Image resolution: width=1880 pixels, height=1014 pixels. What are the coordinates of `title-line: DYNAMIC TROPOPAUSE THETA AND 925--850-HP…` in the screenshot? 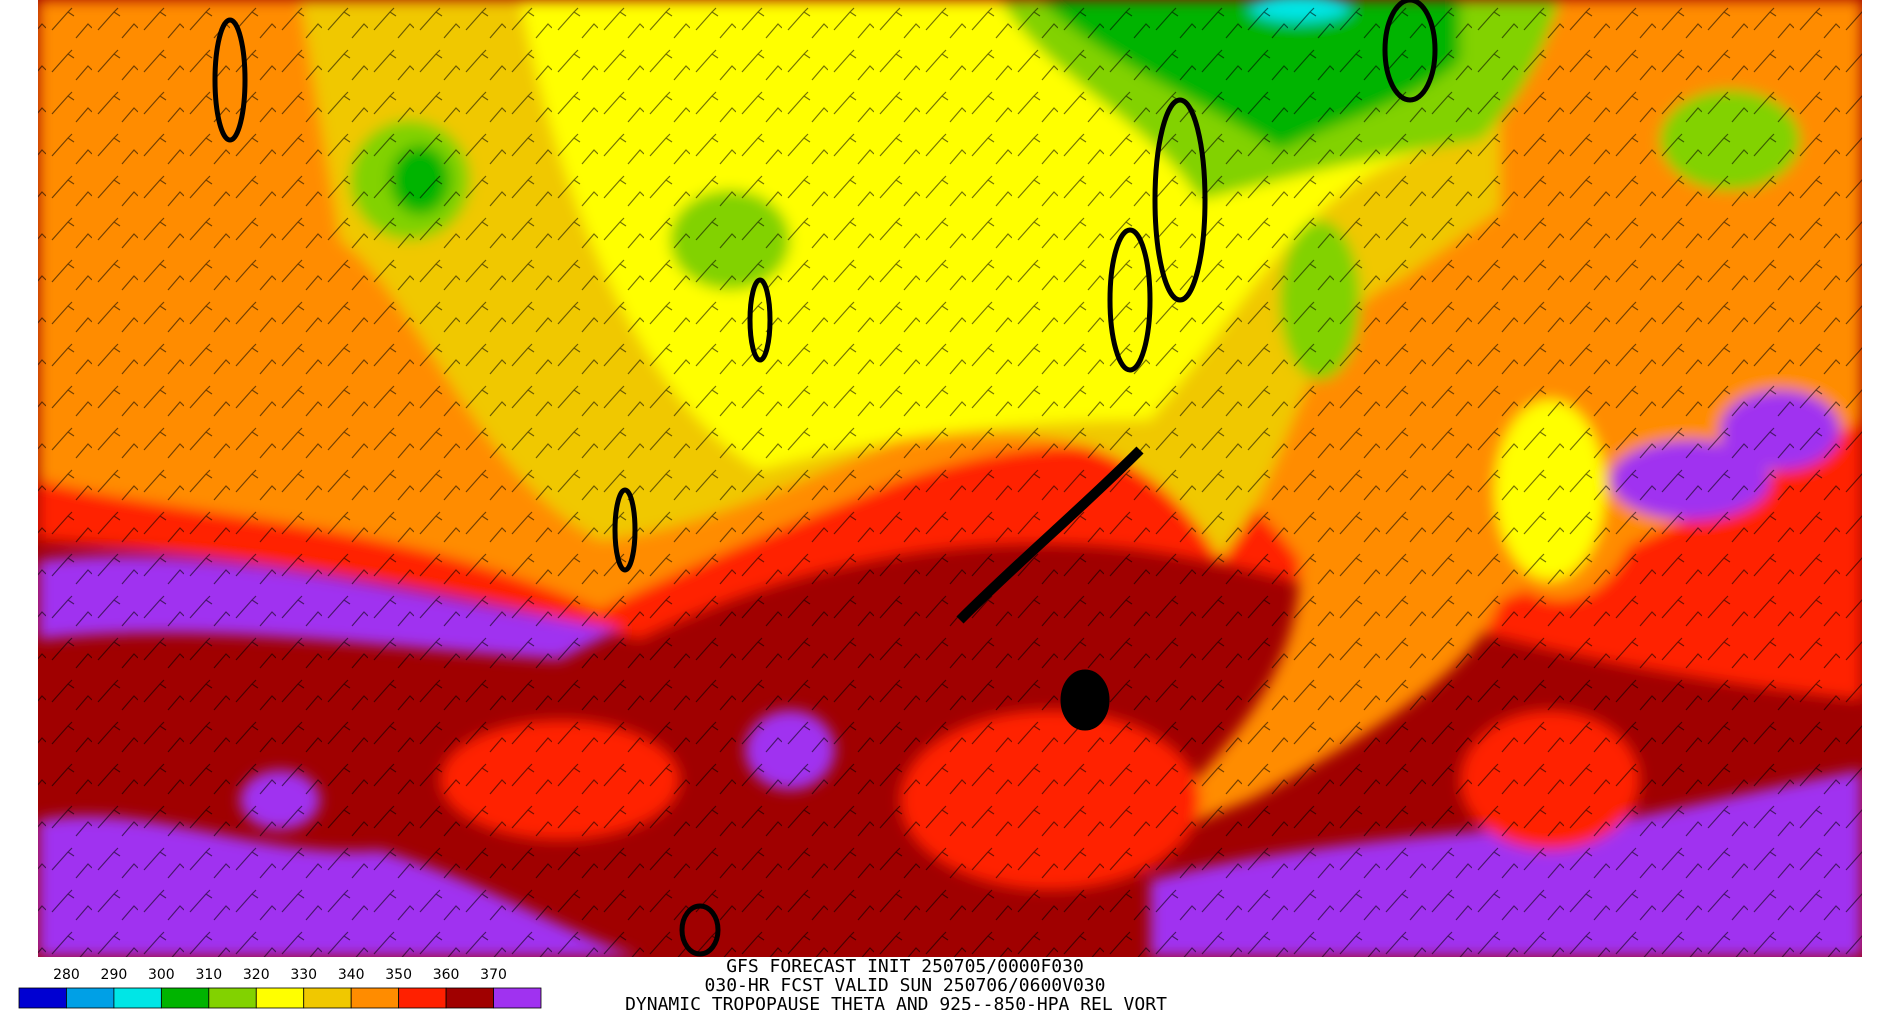 It's located at (896, 1002).